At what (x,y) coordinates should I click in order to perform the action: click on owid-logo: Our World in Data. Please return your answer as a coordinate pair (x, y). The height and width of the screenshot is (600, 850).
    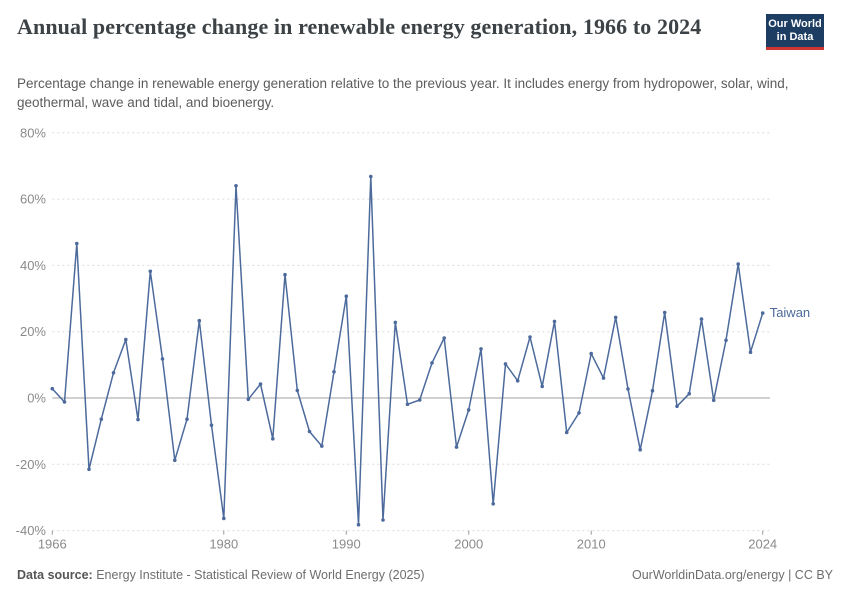
    Looking at the image, I should click on (795, 32).